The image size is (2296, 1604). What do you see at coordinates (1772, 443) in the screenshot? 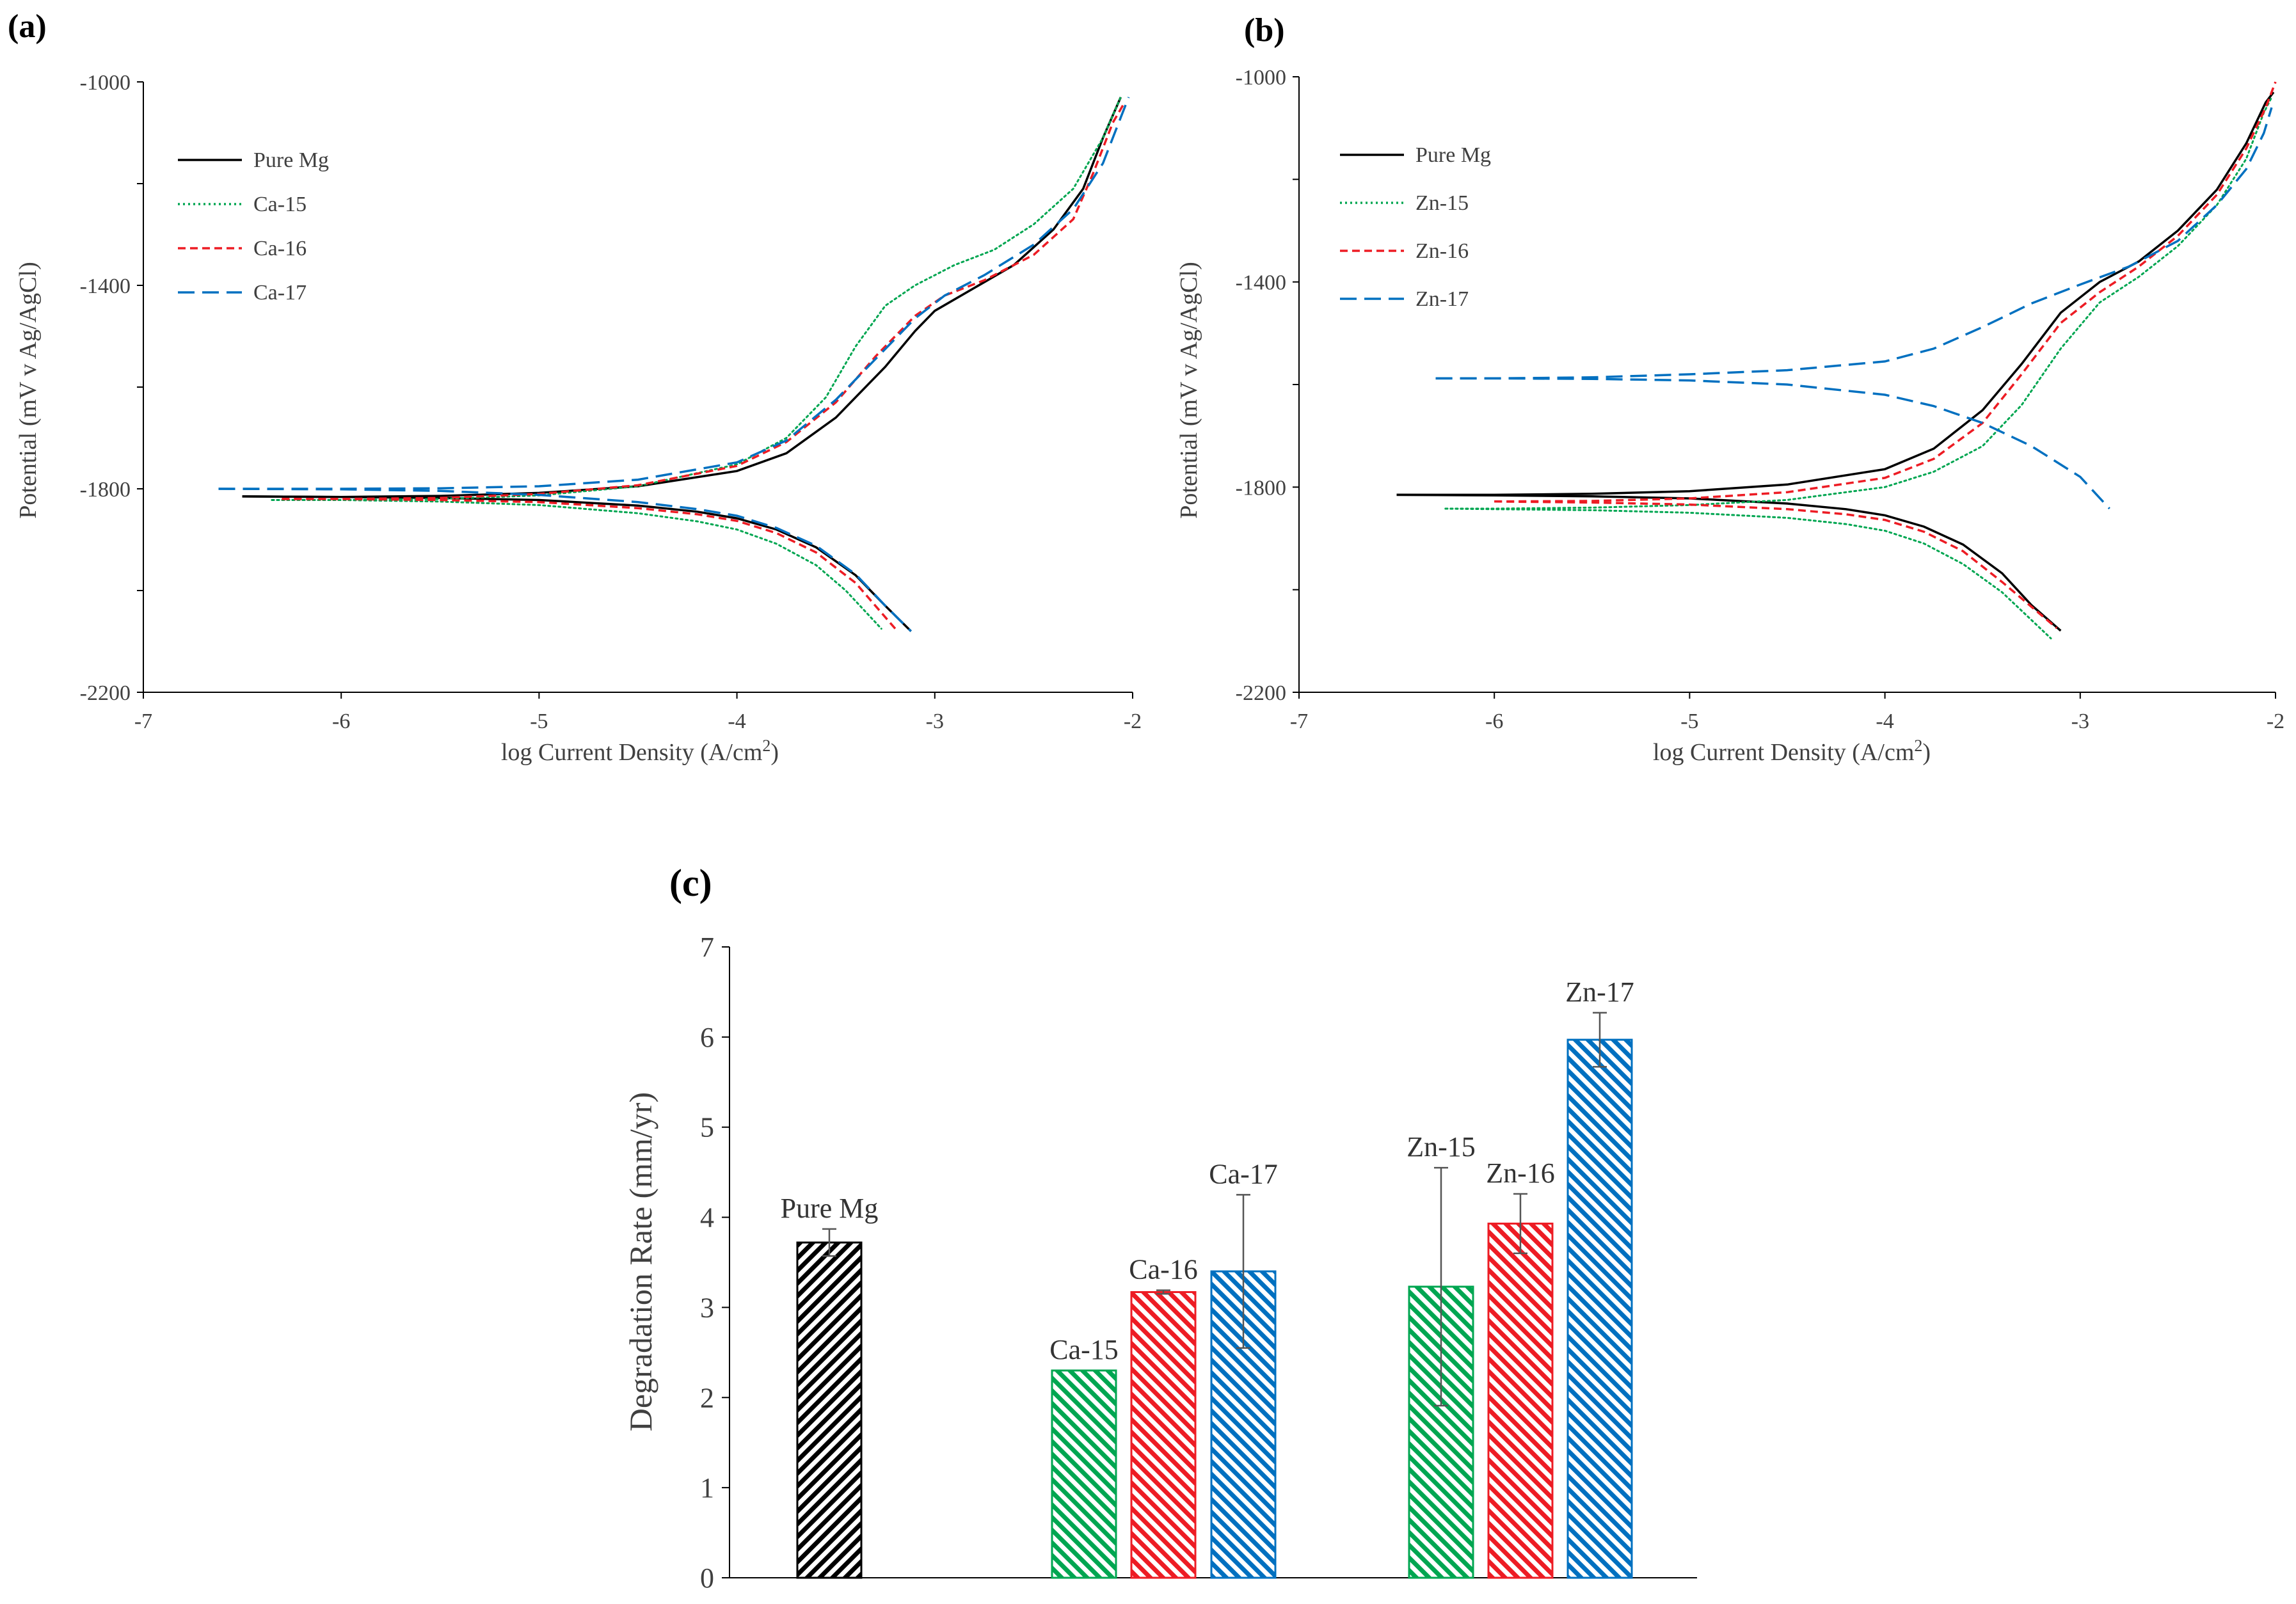
I see `series-line-zn-17-cathodic` at bounding box center [1772, 443].